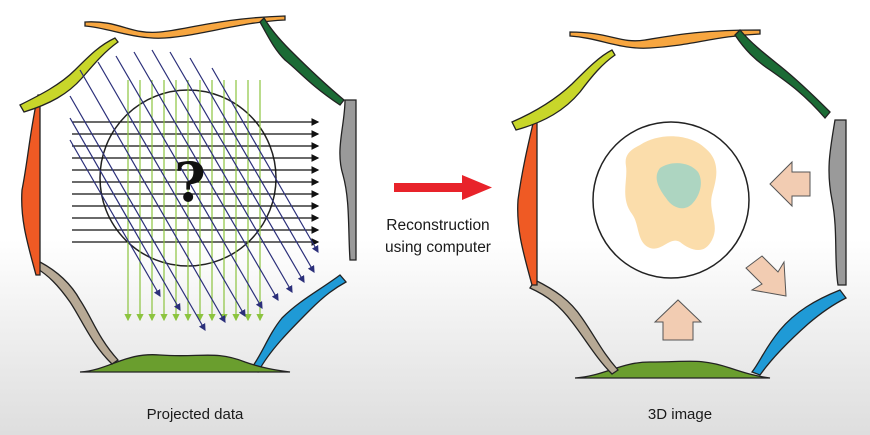 The width and height of the screenshot is (870, 435). Describe the element at coordinates (574, 327) in the screenshot. I see `right-bottomleft-profile` at that location.